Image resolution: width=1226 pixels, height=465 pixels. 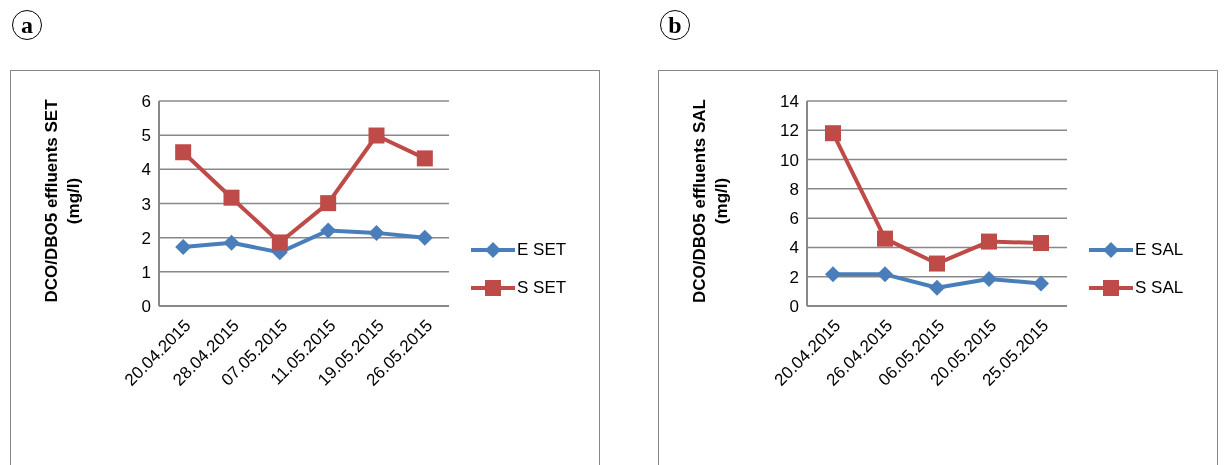 What do you see at coordinates (789, 102) in the screenshot?
I see `y-tick-label: 14` at bounding box center [789, 102].